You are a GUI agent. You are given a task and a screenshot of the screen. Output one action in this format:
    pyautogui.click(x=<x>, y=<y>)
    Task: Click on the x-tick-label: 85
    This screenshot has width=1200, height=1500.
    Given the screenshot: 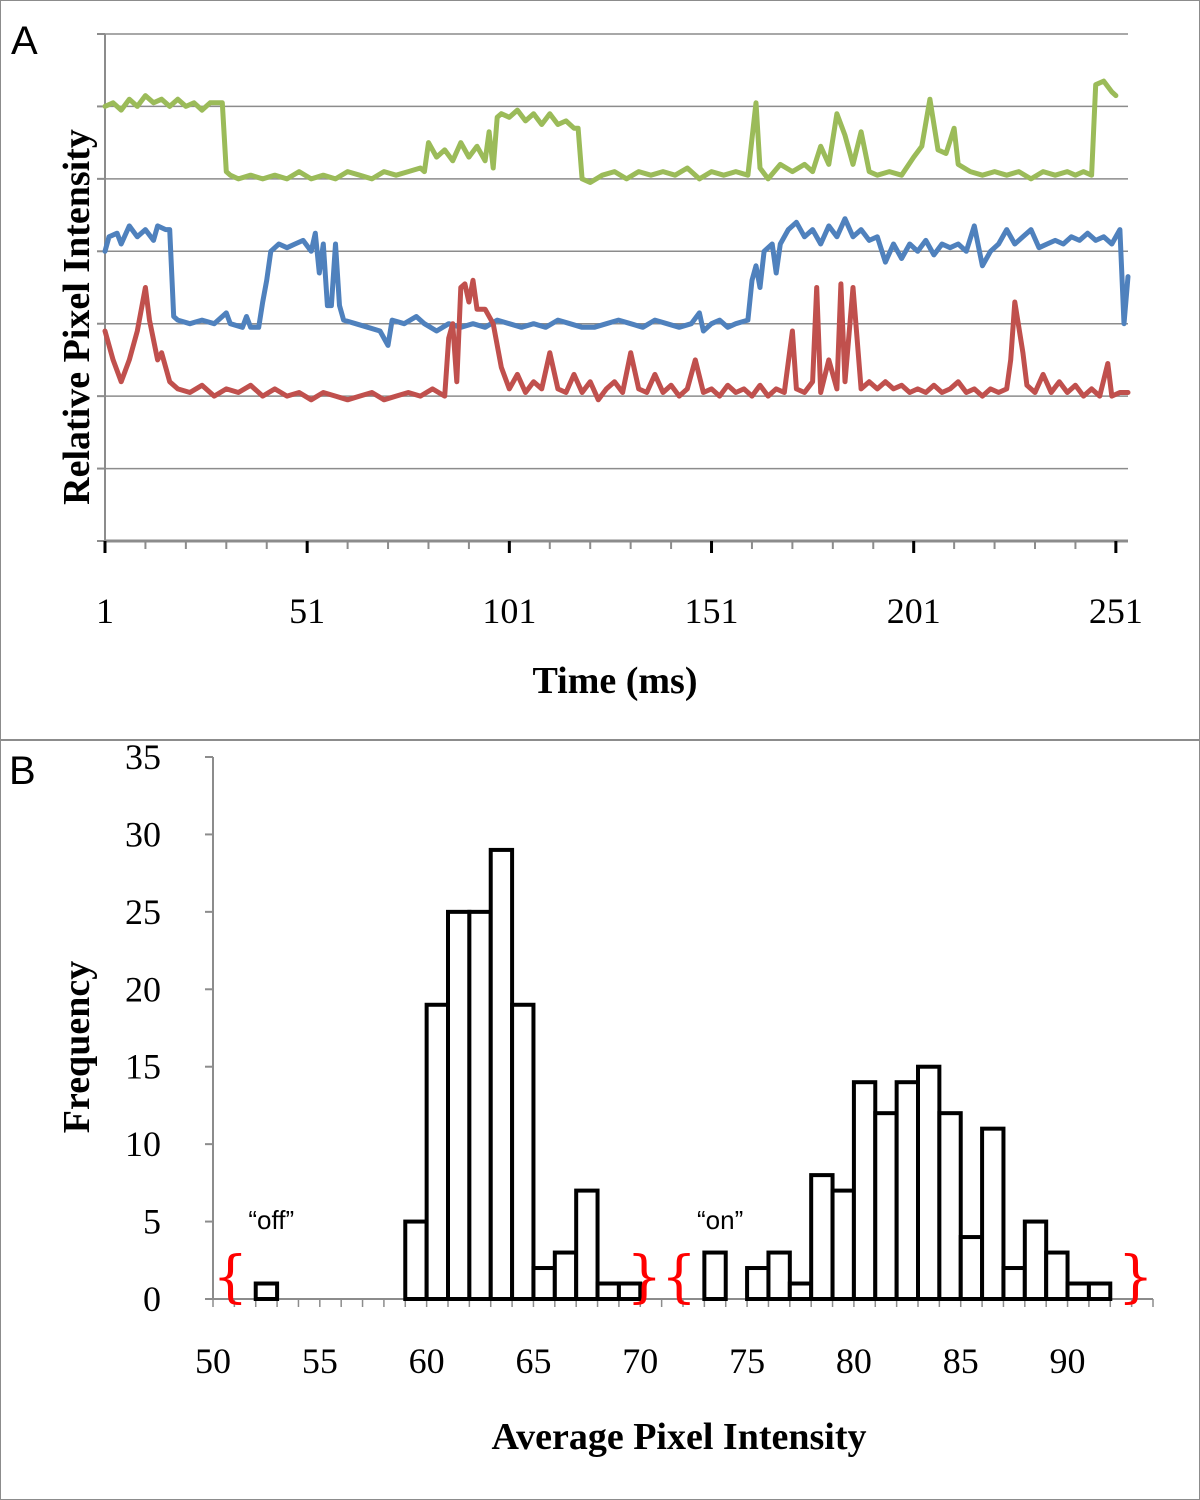 What is the action you would take?
    pyautogui.click(x=961, y=1361)
    